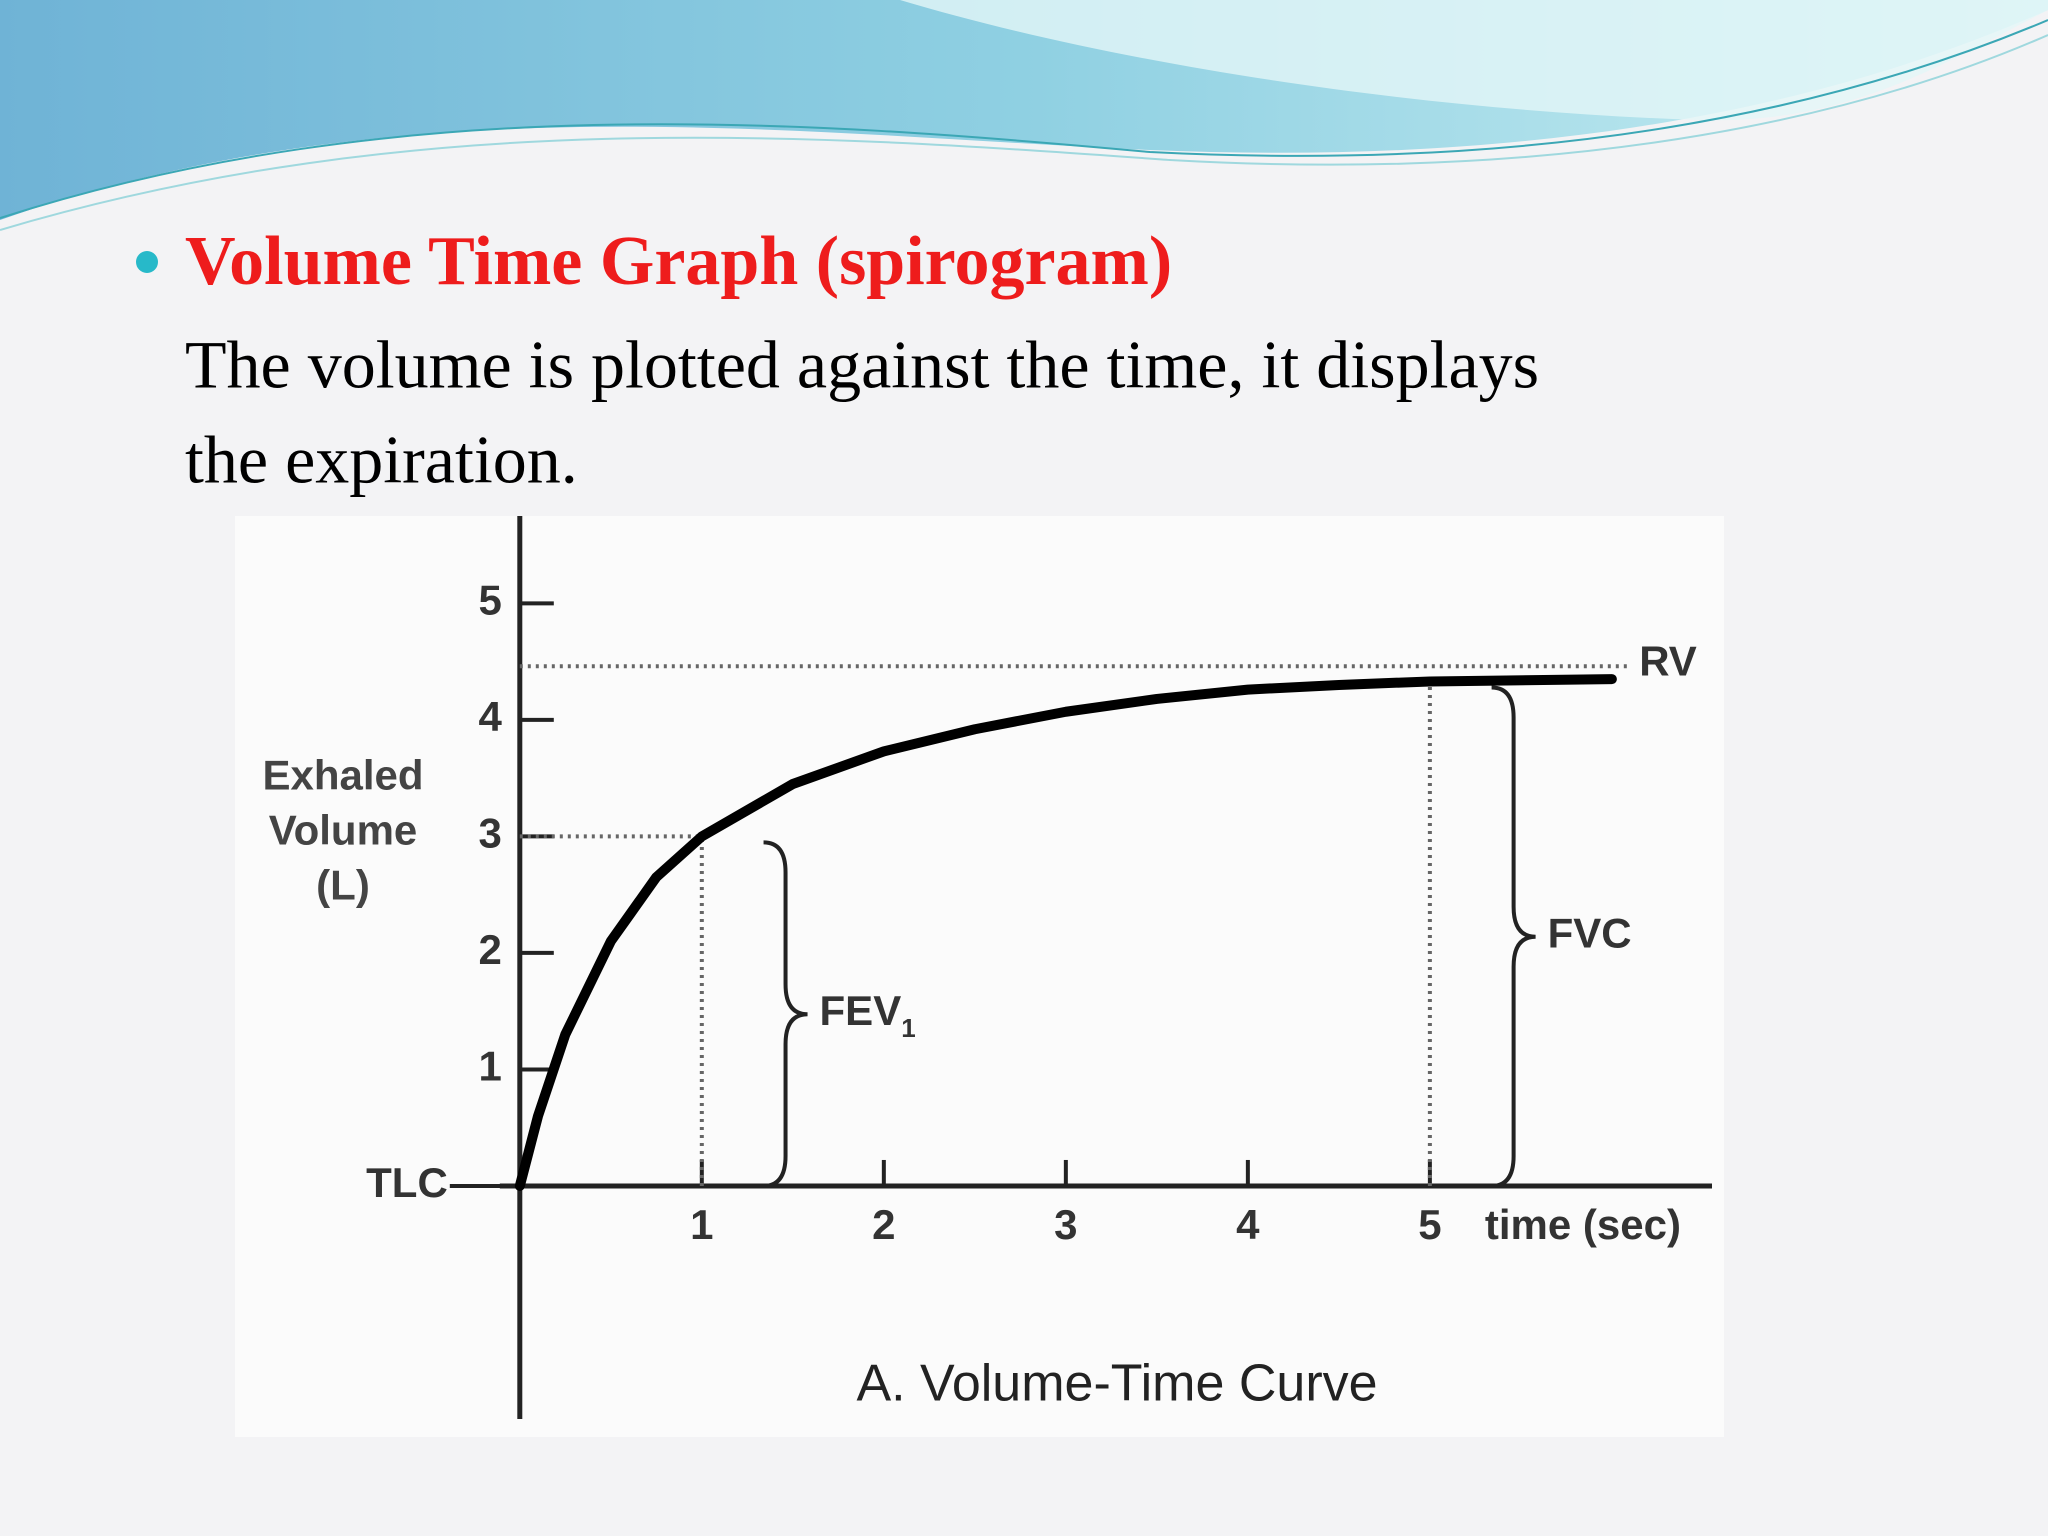 The image size is (2048, 1536). What do you see at coordinates (407, 1182) in the screenshot?
I see `y-tick-label: TLC` at bounding box center [407, 1182].